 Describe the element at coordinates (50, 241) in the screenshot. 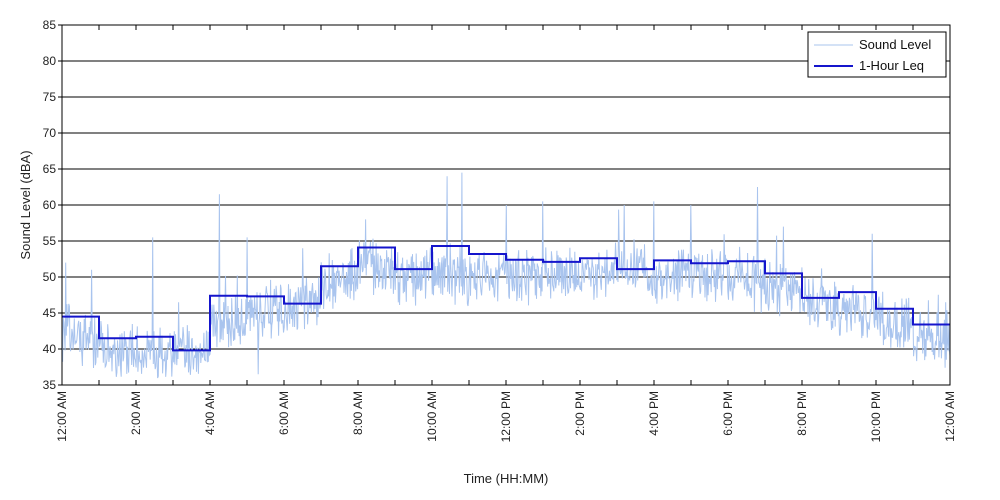

I see `y-tick-label: 55` at that location.